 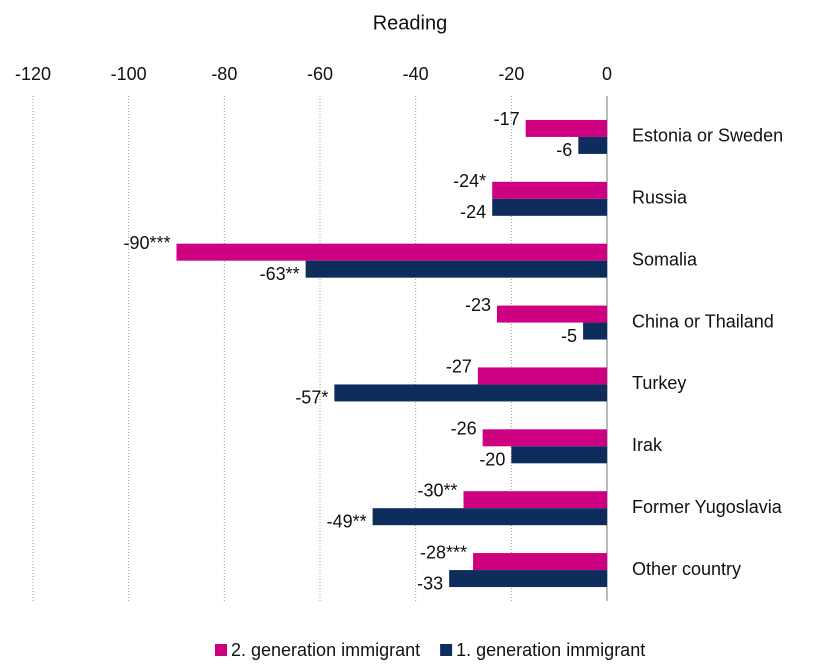 What do you see at coordinates (647, 445) in the screenshot?
I see `category-label: Irak` at bounding box center [647, 445].